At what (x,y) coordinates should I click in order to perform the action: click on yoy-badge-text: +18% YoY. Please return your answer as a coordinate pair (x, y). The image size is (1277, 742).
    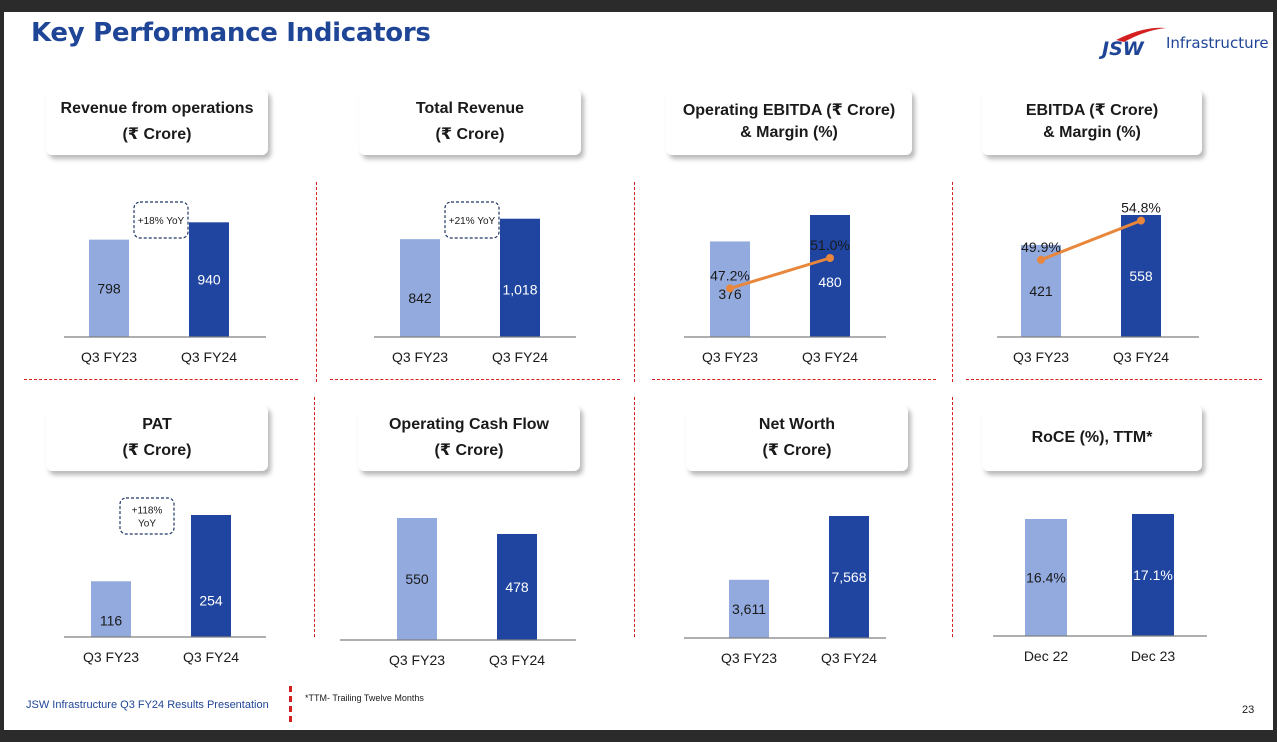
    Looking at the image, I should click on (161, 221).